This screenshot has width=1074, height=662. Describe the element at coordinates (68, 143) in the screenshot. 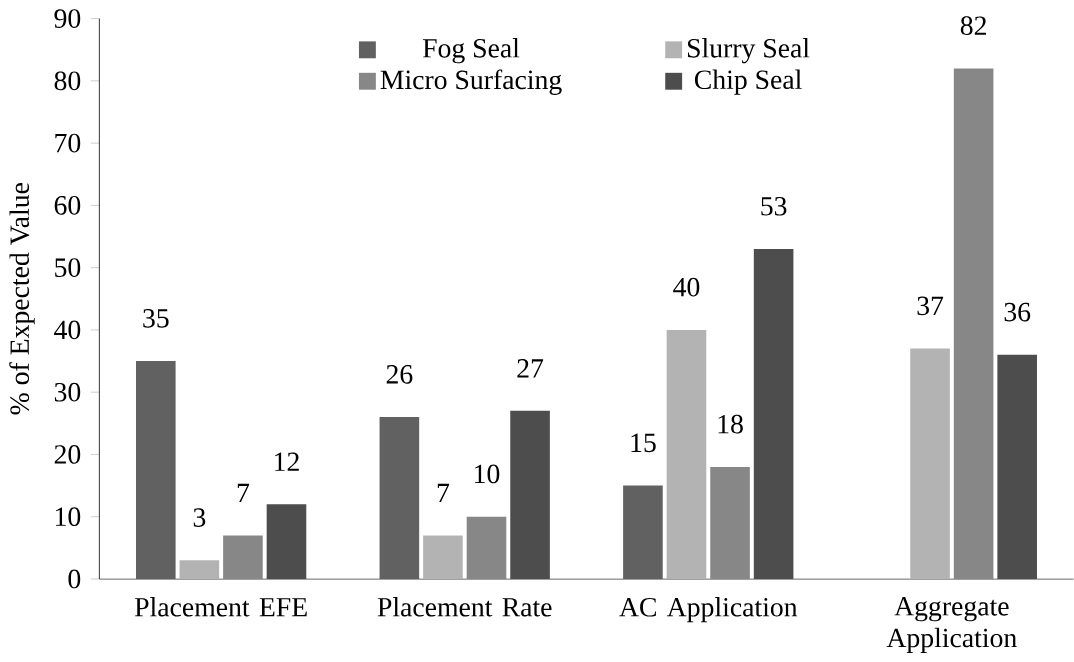

I see `y-tick-label: 70` at that location.